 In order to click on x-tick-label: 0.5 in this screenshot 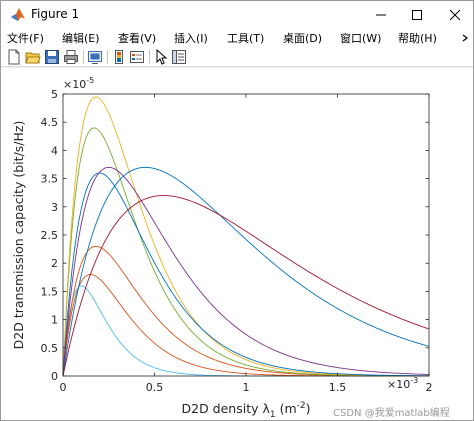, I will do `click(155, 387)`.